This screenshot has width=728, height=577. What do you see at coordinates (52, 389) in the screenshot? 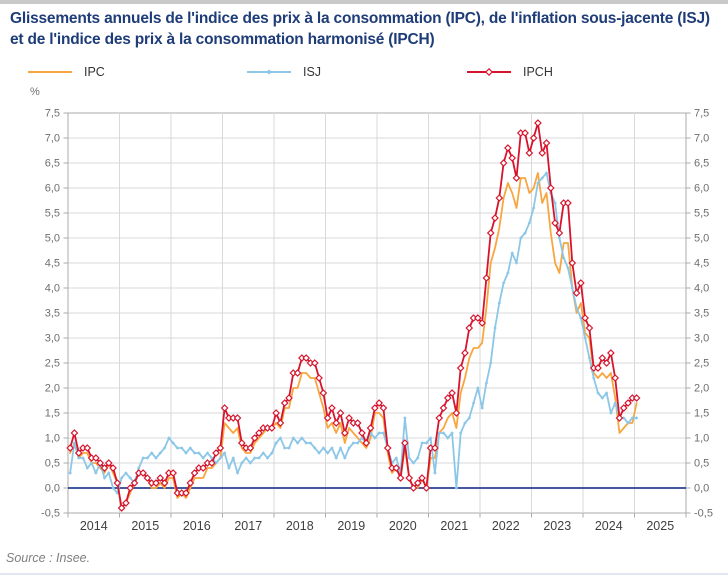
I see `y-tick-label: 2,0` at bounding box center [52, 389].